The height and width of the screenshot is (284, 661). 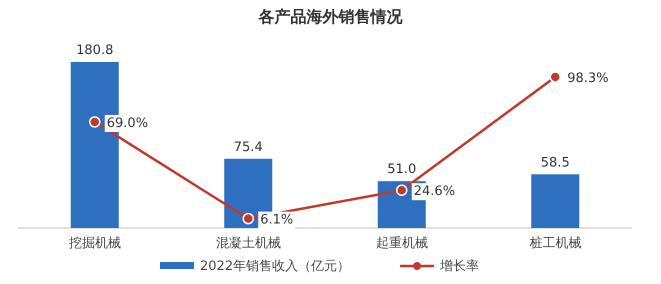 I want to click on x-tick-label: 混凝土机械, so click(x=248, y=243).